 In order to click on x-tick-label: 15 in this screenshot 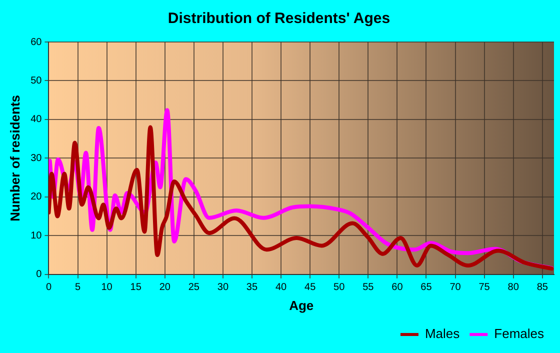, I will do `click(136, 288)`.